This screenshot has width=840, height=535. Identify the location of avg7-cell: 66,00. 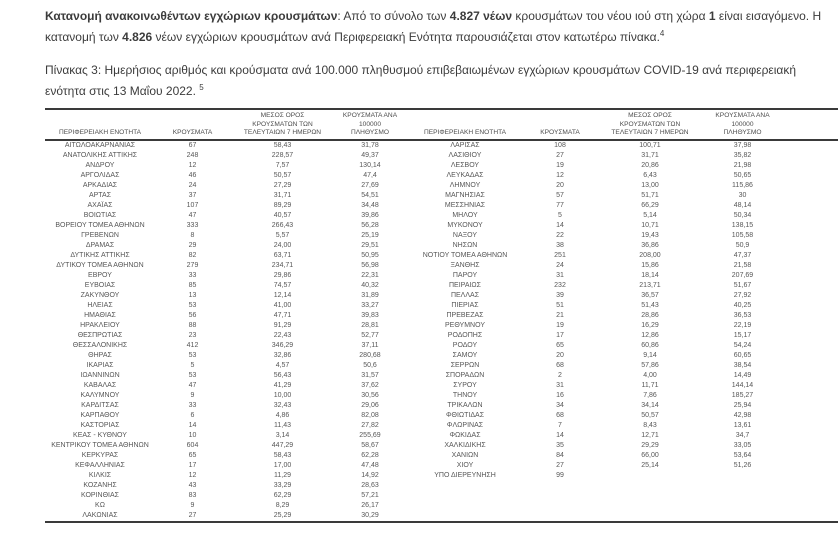
(650, 455).